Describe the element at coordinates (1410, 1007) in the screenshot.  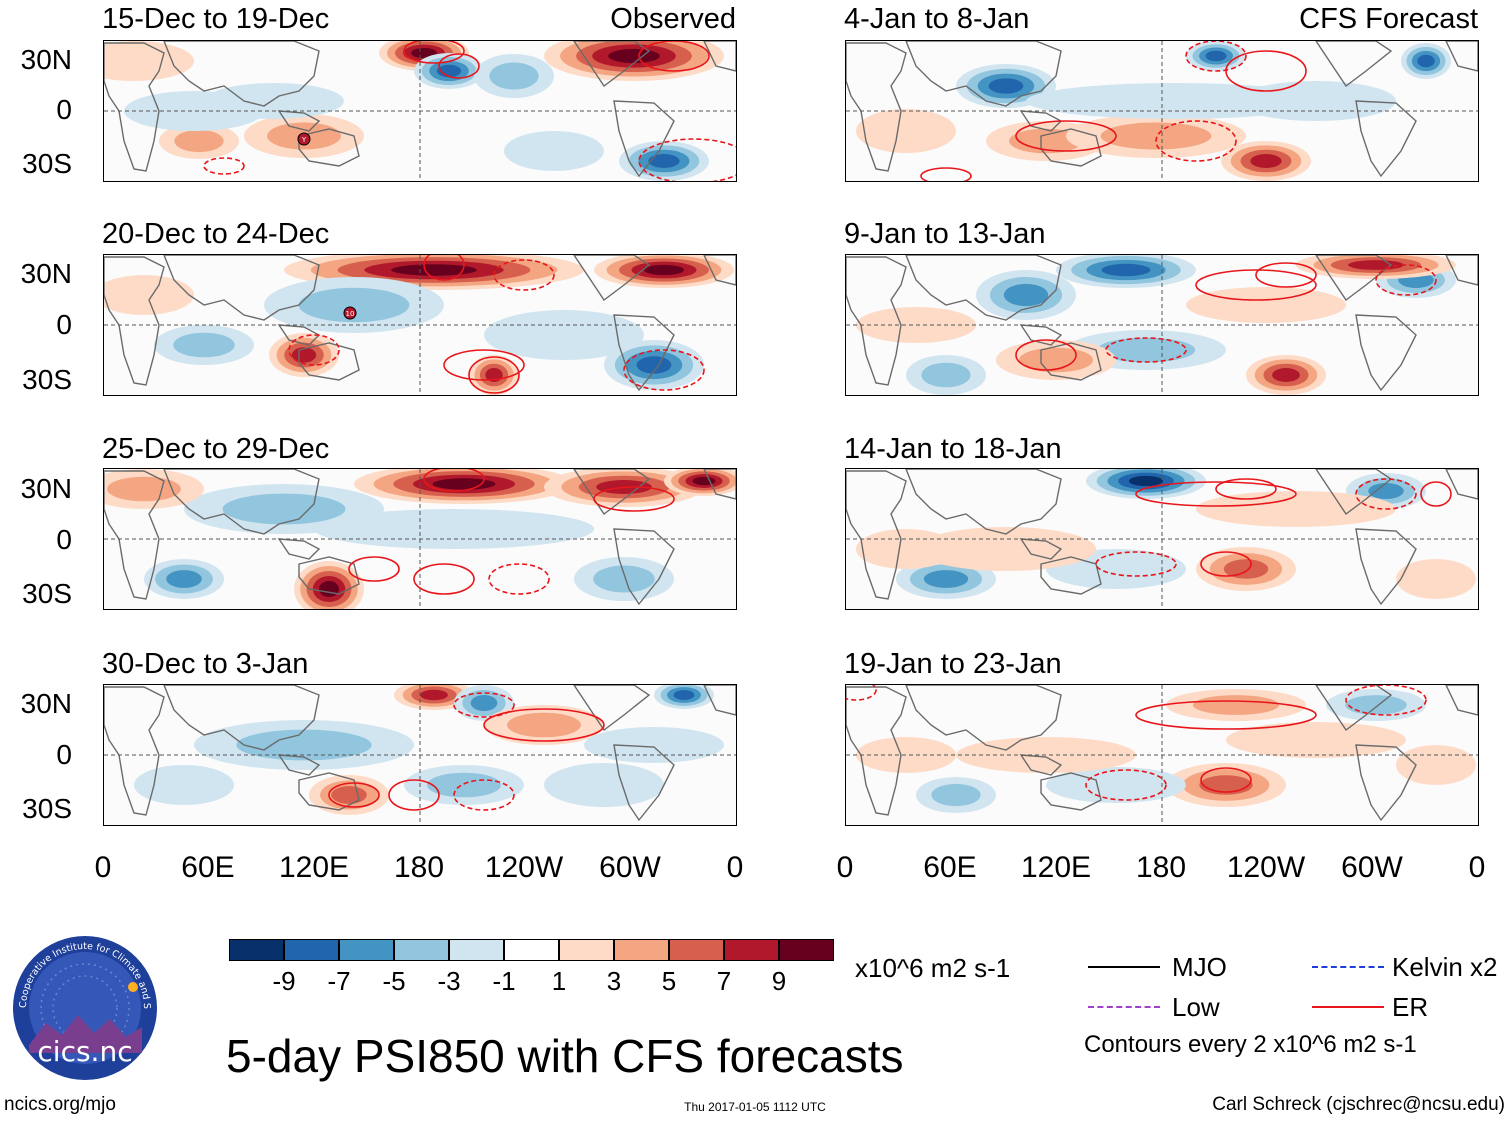
I see `legend-er-label: ER` at that location.